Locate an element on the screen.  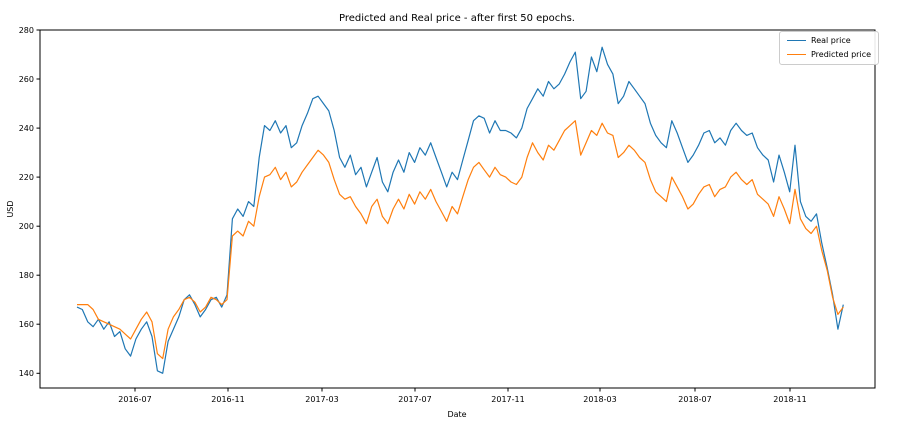
x-tick-label: 2017-11 is located at coordinates (507, 399).